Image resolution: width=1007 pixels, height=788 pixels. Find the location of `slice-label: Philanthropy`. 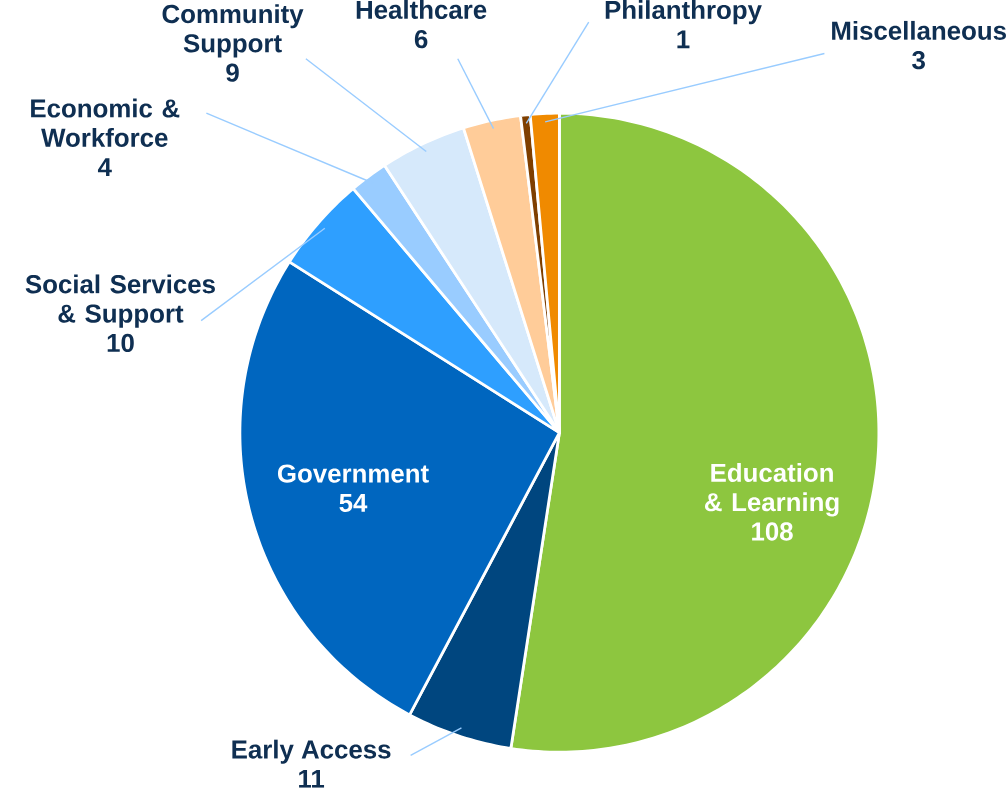

slice-label: Philanthropy is located at coordinates (683, 12).